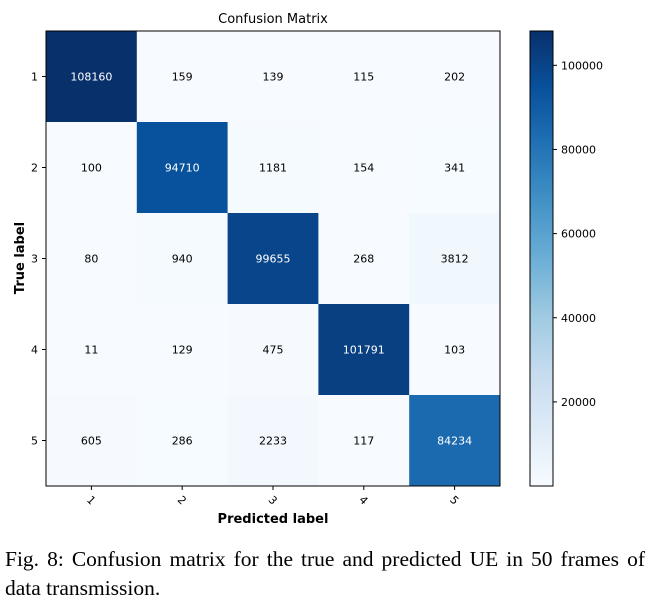 This screenshot has height=610, width=650. Describe the element at coordinates (273, 519) in the screenshot. I see `x-axis-label: Predicted label` at that location.